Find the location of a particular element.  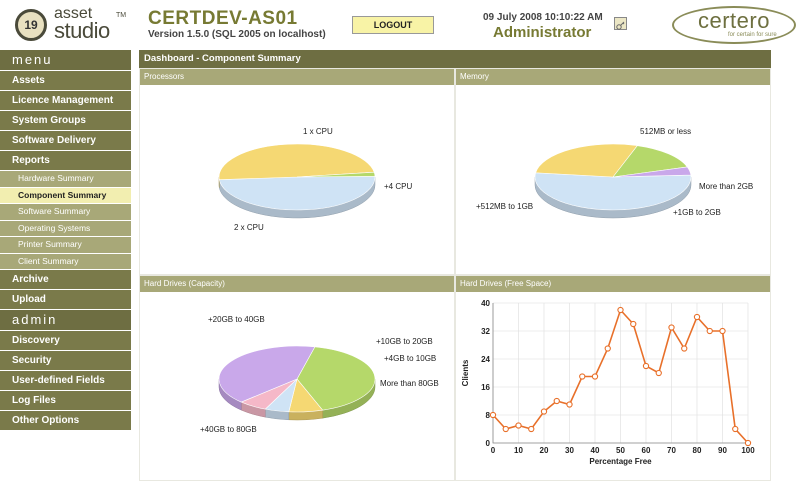

logo-text-top: asset is located at coordinates (73, 13).